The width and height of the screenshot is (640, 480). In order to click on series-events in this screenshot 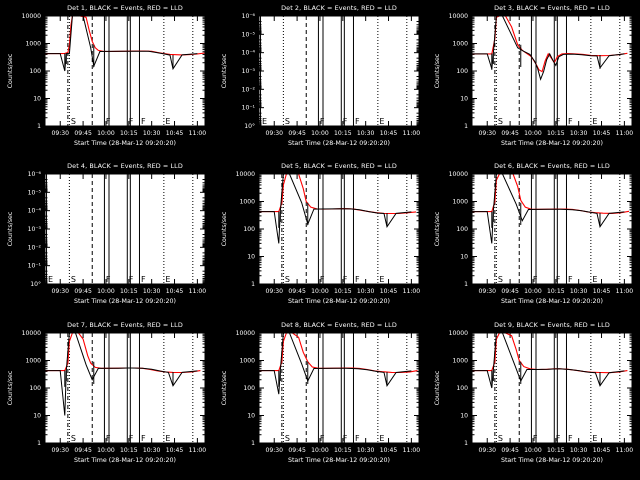, I will do `click(335, 208)`.